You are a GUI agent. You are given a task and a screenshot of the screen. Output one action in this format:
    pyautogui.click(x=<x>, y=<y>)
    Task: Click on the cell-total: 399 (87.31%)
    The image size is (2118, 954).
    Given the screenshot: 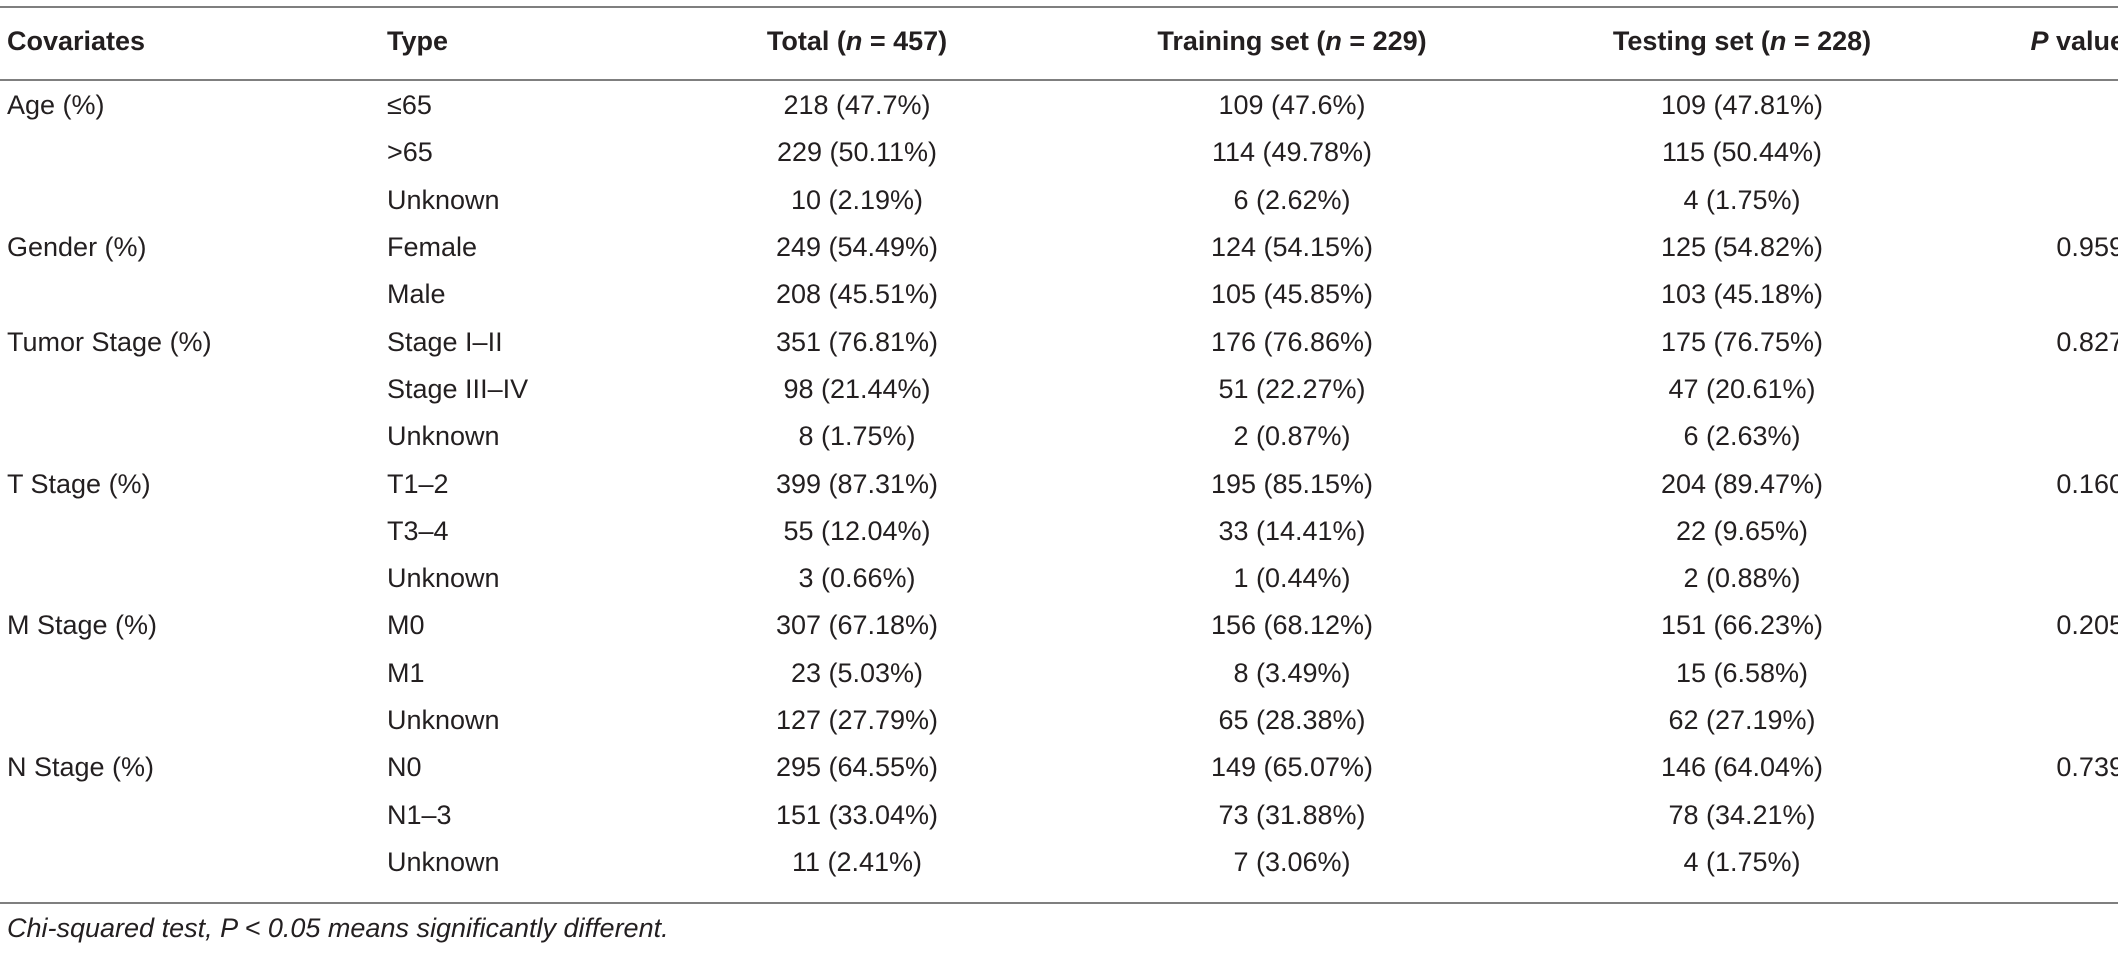 What is the action you would take?
    pyautogui.click(x=857, y=483)
    